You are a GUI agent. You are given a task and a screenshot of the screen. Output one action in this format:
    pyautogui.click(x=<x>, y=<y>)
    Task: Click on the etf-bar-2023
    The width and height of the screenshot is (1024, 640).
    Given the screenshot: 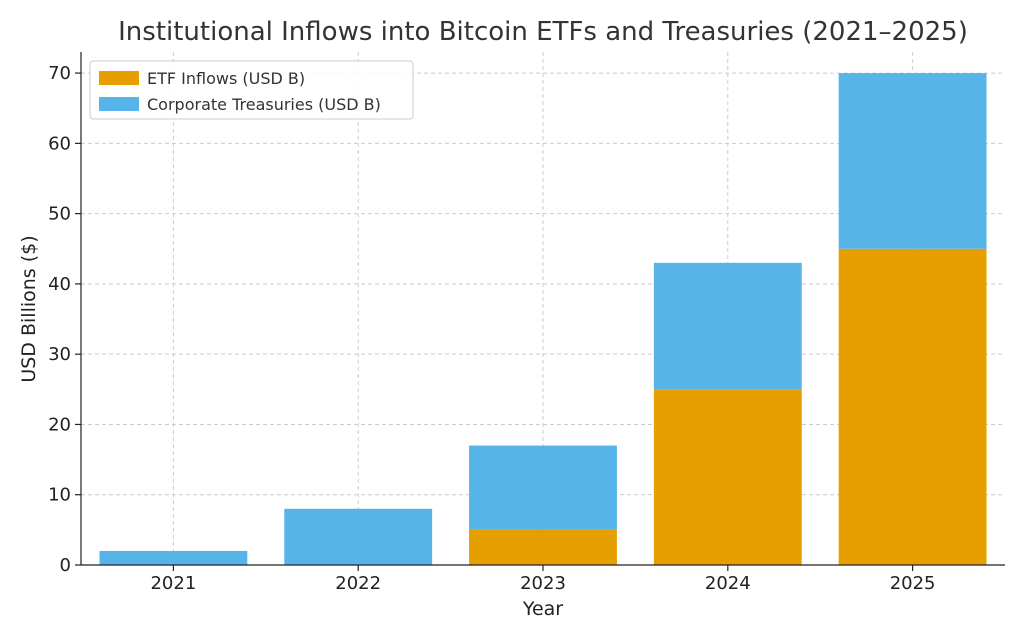 What is the action you would take?
    pyautogui.click(x=543, y=547)
    